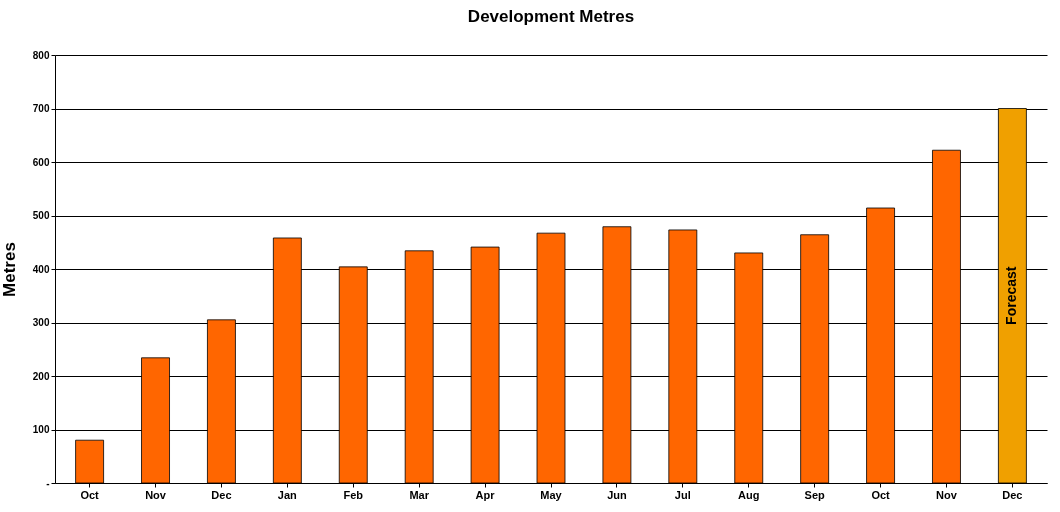 The height and width of the screenshot is (512, 1060). Describe the element at coordinates (815, 494) in the screenshot. I see `x-tick-label: Sep` at that location.